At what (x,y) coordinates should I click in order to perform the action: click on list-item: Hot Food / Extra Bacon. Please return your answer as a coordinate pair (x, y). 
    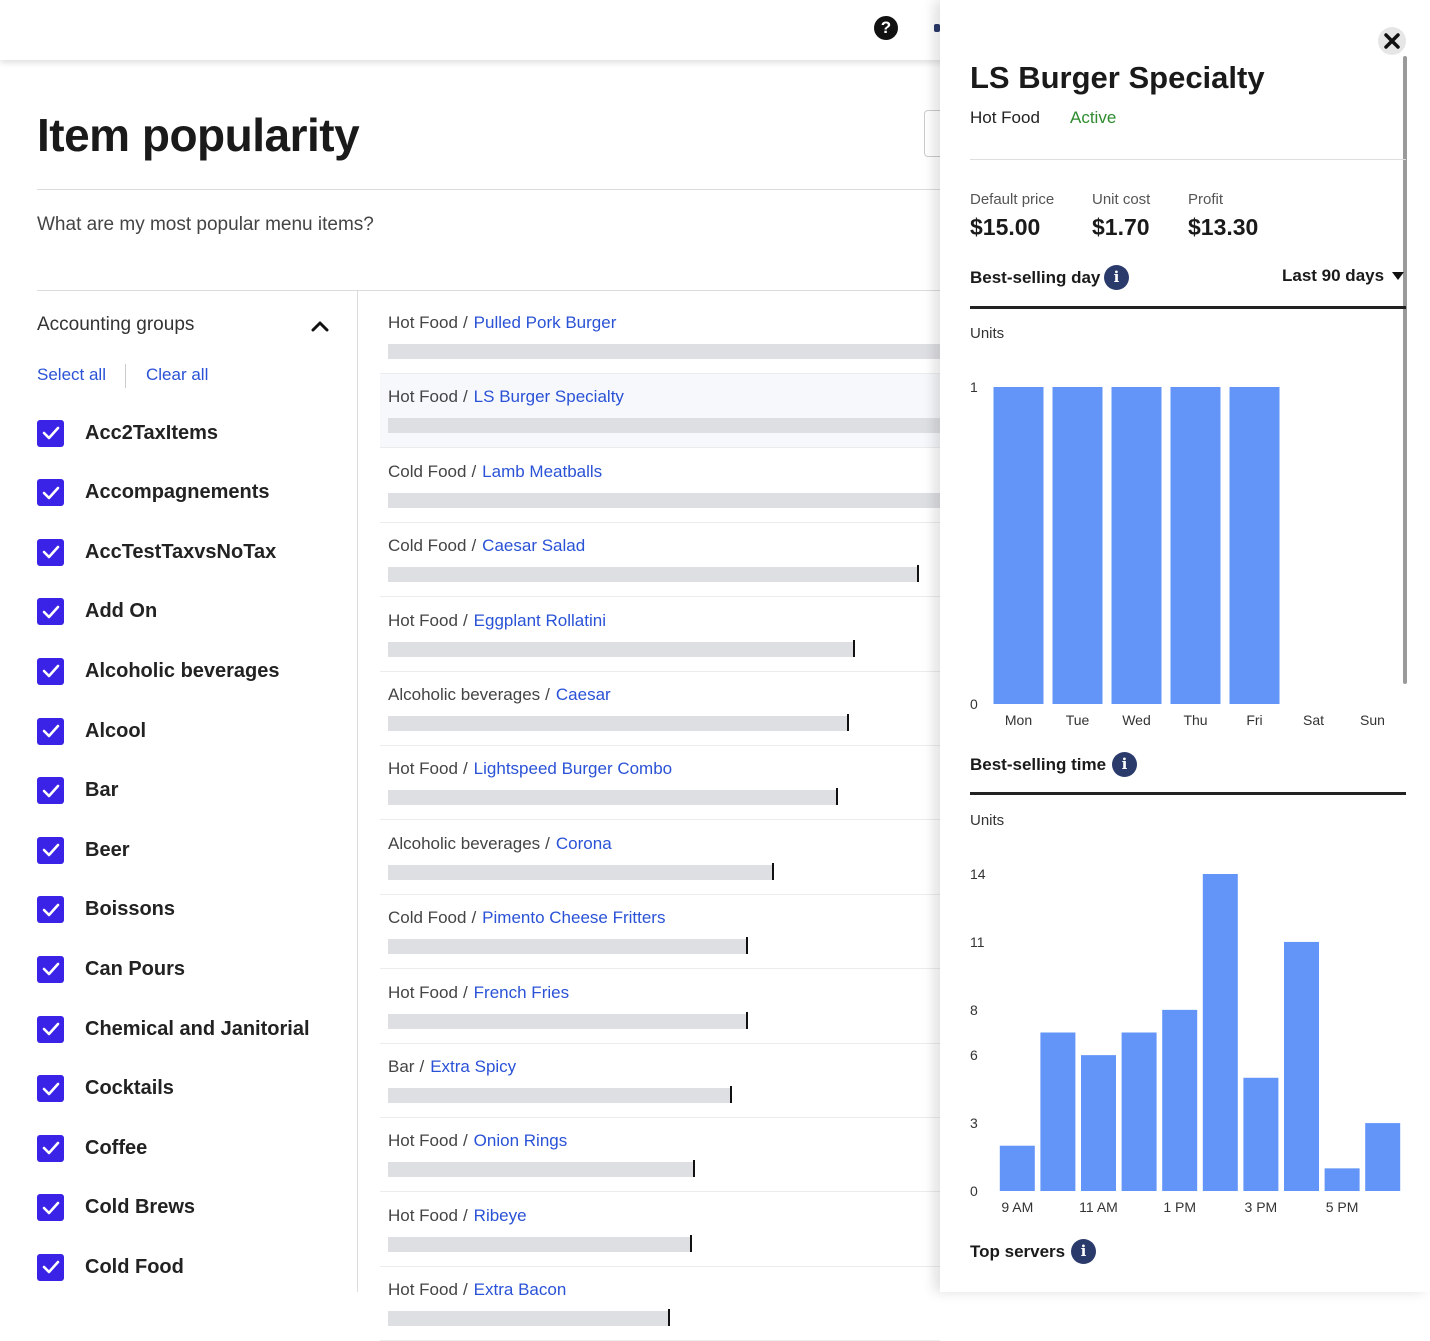
    Looking at the image, I should click on (660, 1304).